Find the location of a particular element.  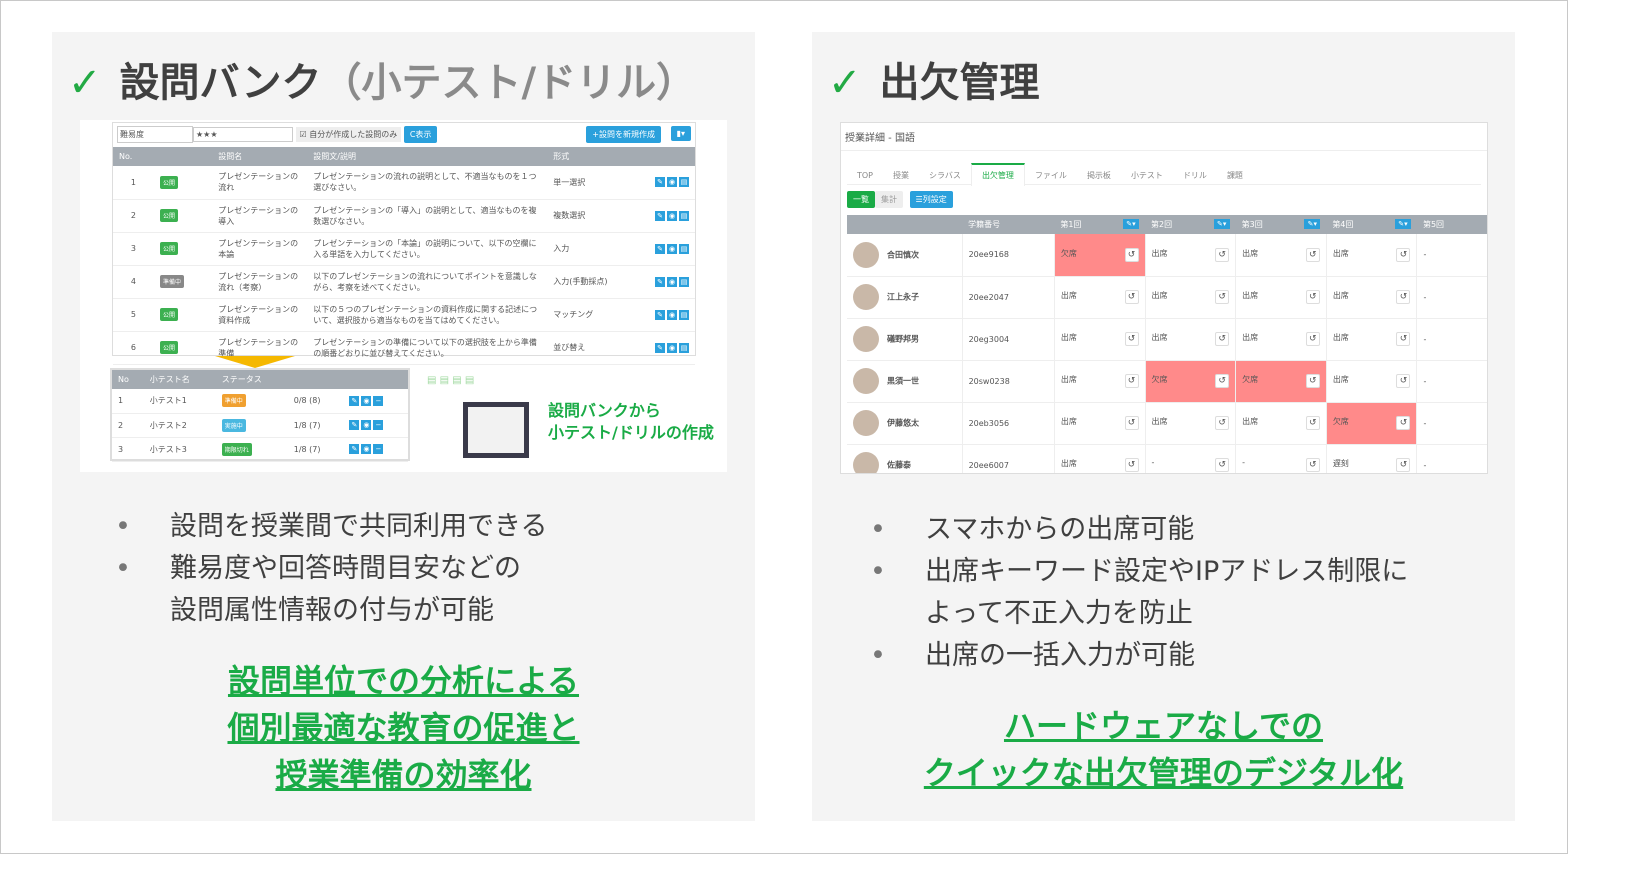

quiz-row: 1 小テスト1 準備中 0/8 (8) ✎ ◉ − is located at coordinates (260, 401).